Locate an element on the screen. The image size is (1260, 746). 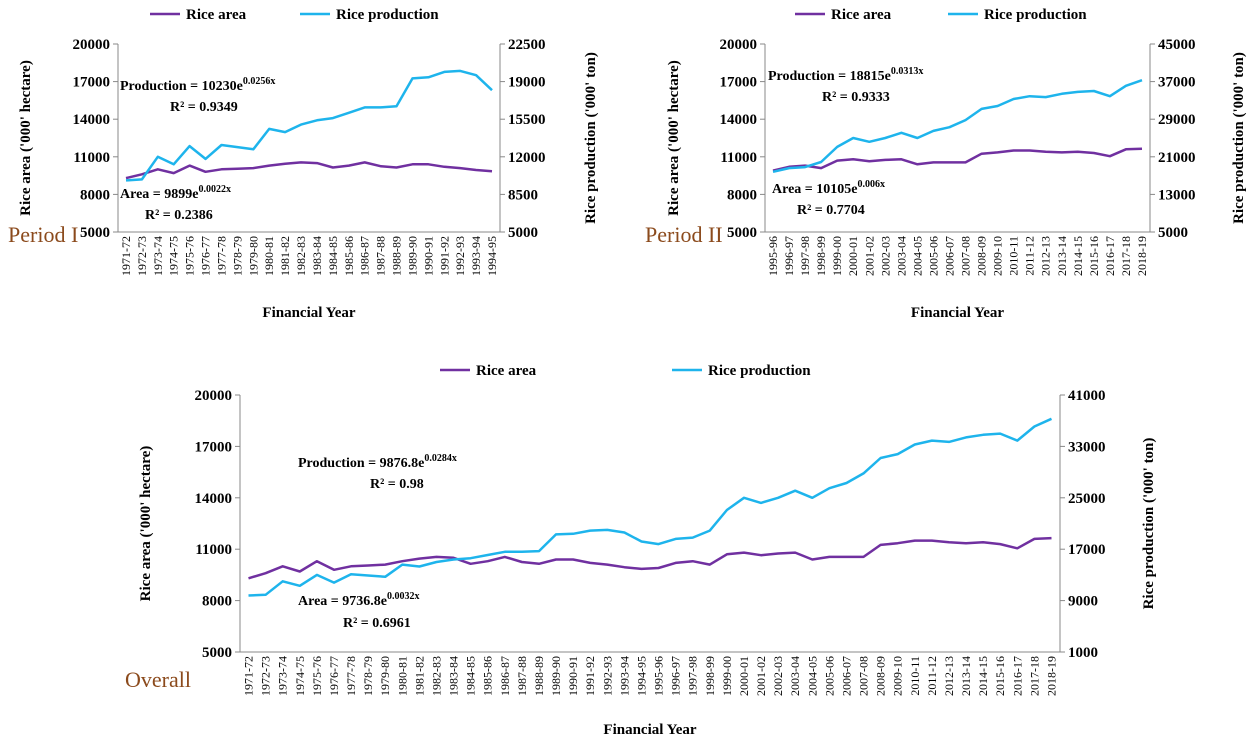
equation-exponent: 0.0032x is located at coordinates (403, 596).